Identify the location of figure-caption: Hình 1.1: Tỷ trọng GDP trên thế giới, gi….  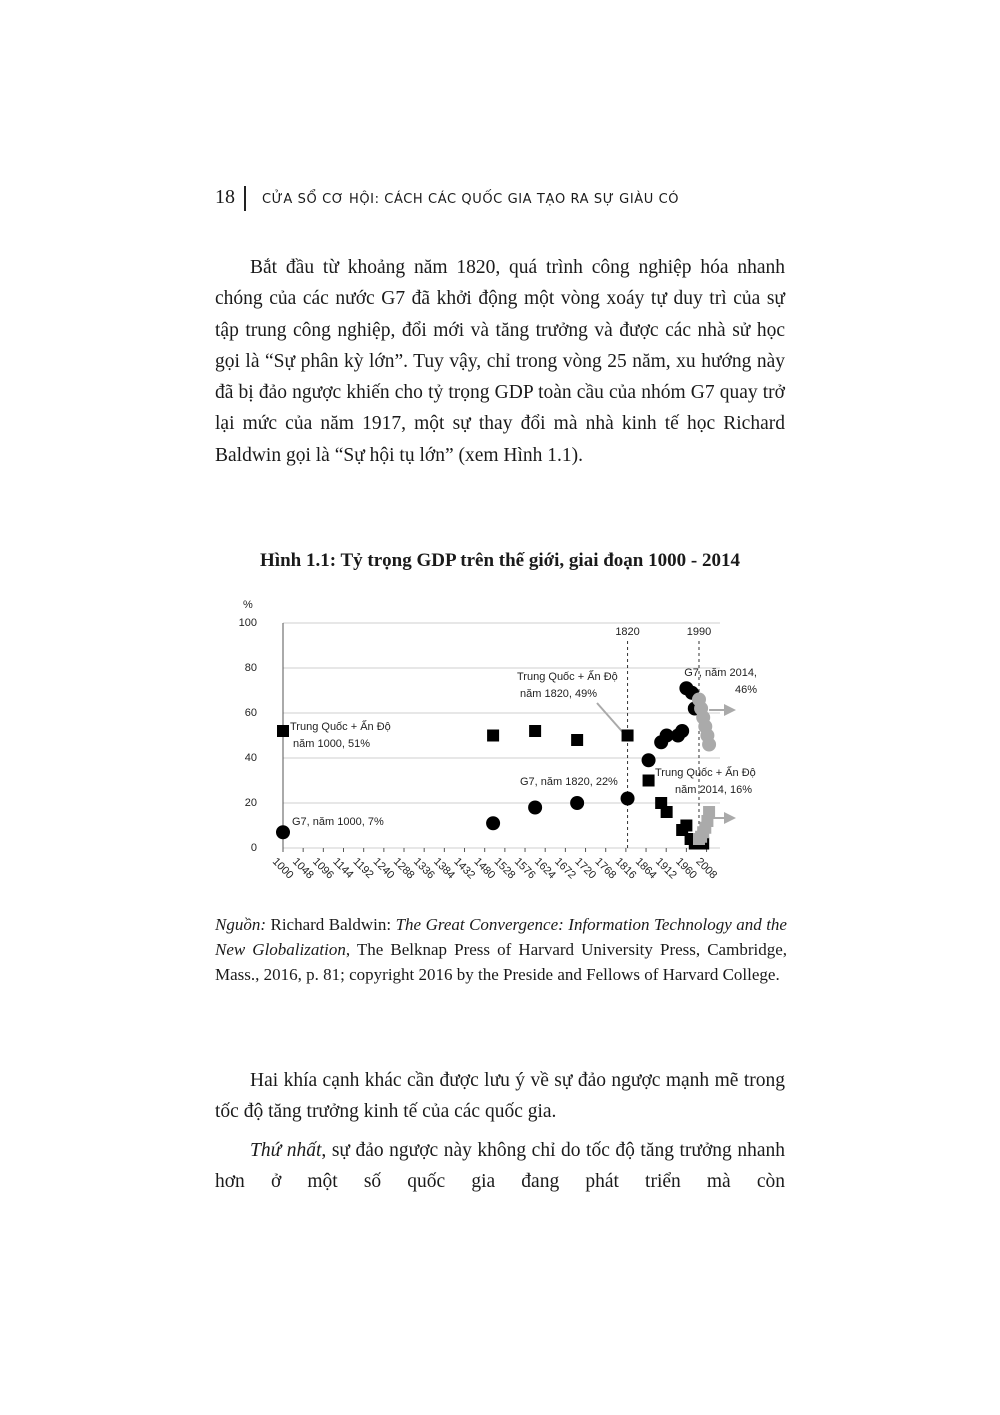
(500, 560).